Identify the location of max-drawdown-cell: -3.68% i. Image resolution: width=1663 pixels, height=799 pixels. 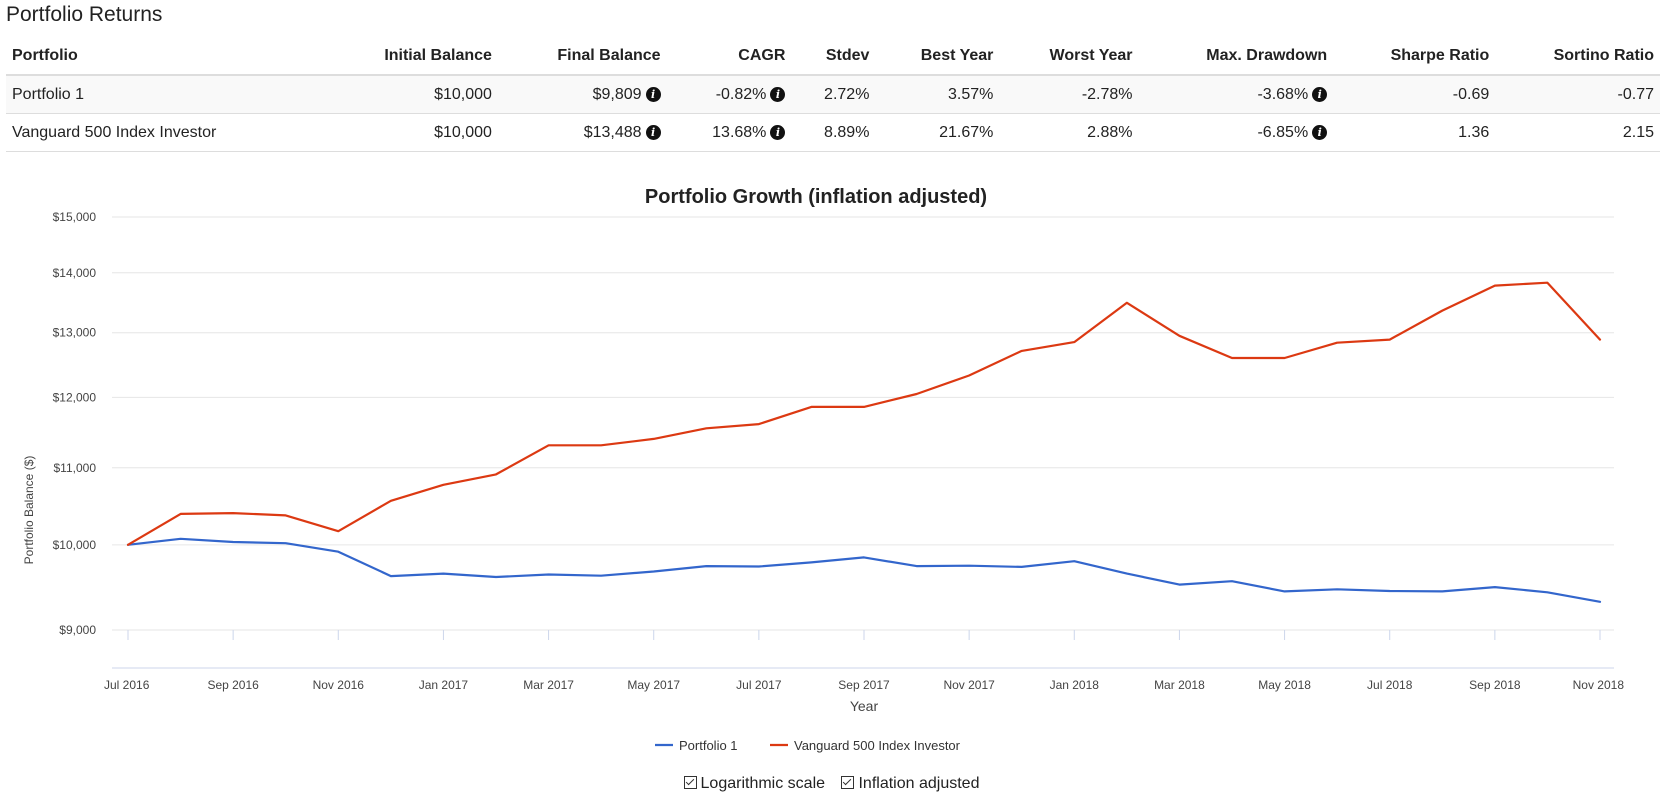
(1236, 94).